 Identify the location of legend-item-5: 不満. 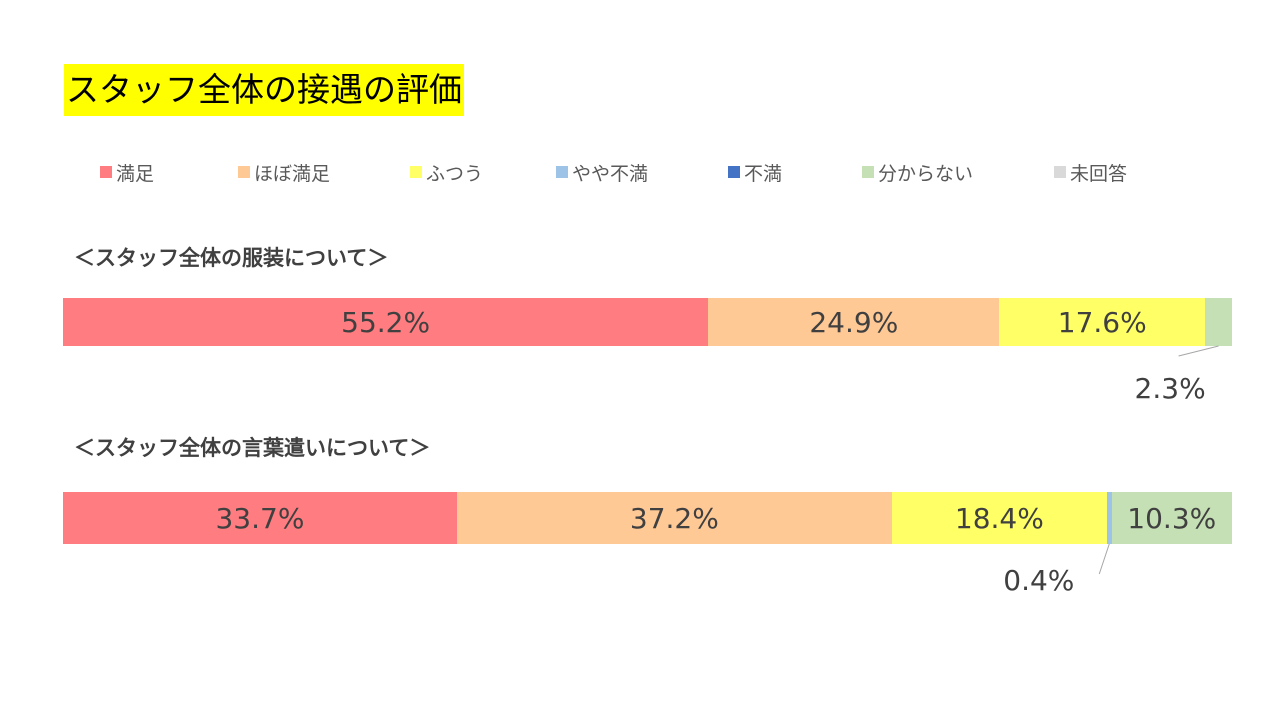
(755, 172).